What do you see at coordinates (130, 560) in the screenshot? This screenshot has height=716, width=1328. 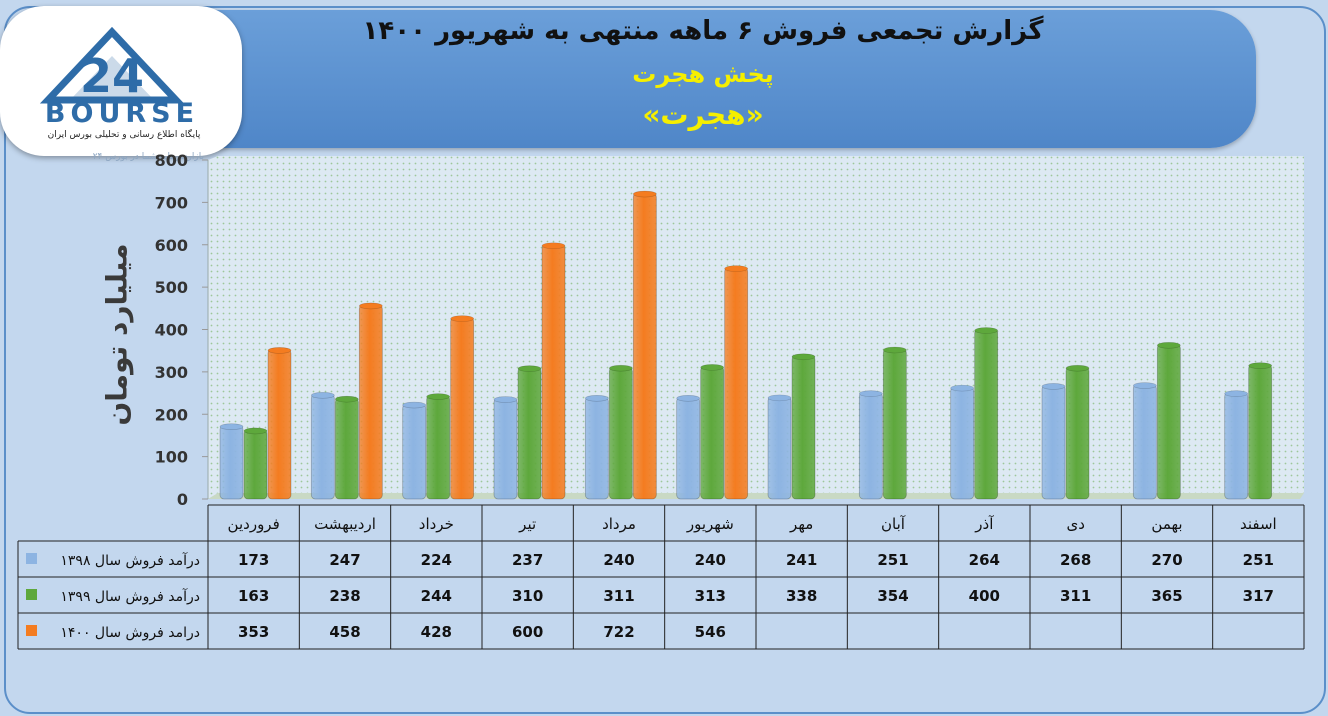 I see `legend-label-0: درآمد فروش سال ۱۳۹۸` at bounding box center [130, 560].